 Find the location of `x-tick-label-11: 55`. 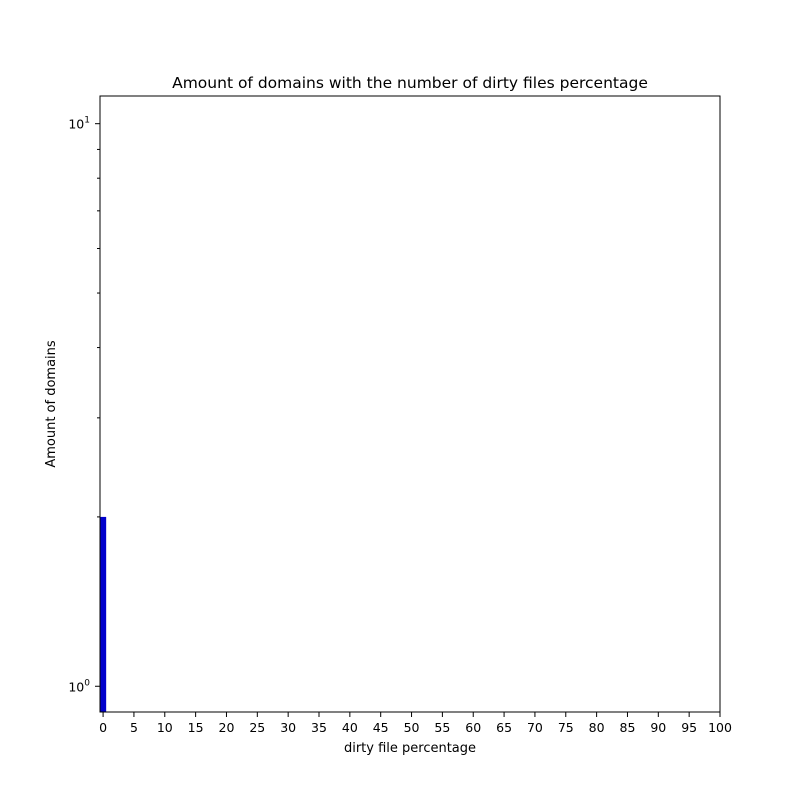

x-tick-label-11: 55 is located at coordinates (442, 727).